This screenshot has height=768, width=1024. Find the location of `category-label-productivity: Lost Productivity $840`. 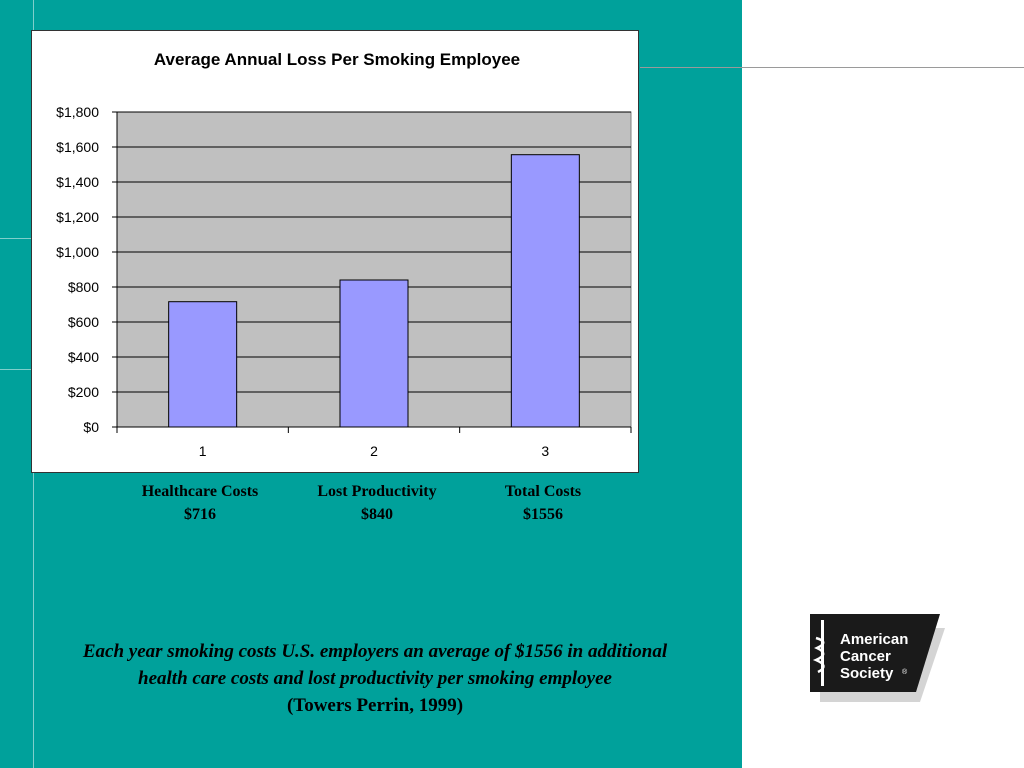

category-label-productivity: Lost Productivity $840 is located at coordinates (377, 503).